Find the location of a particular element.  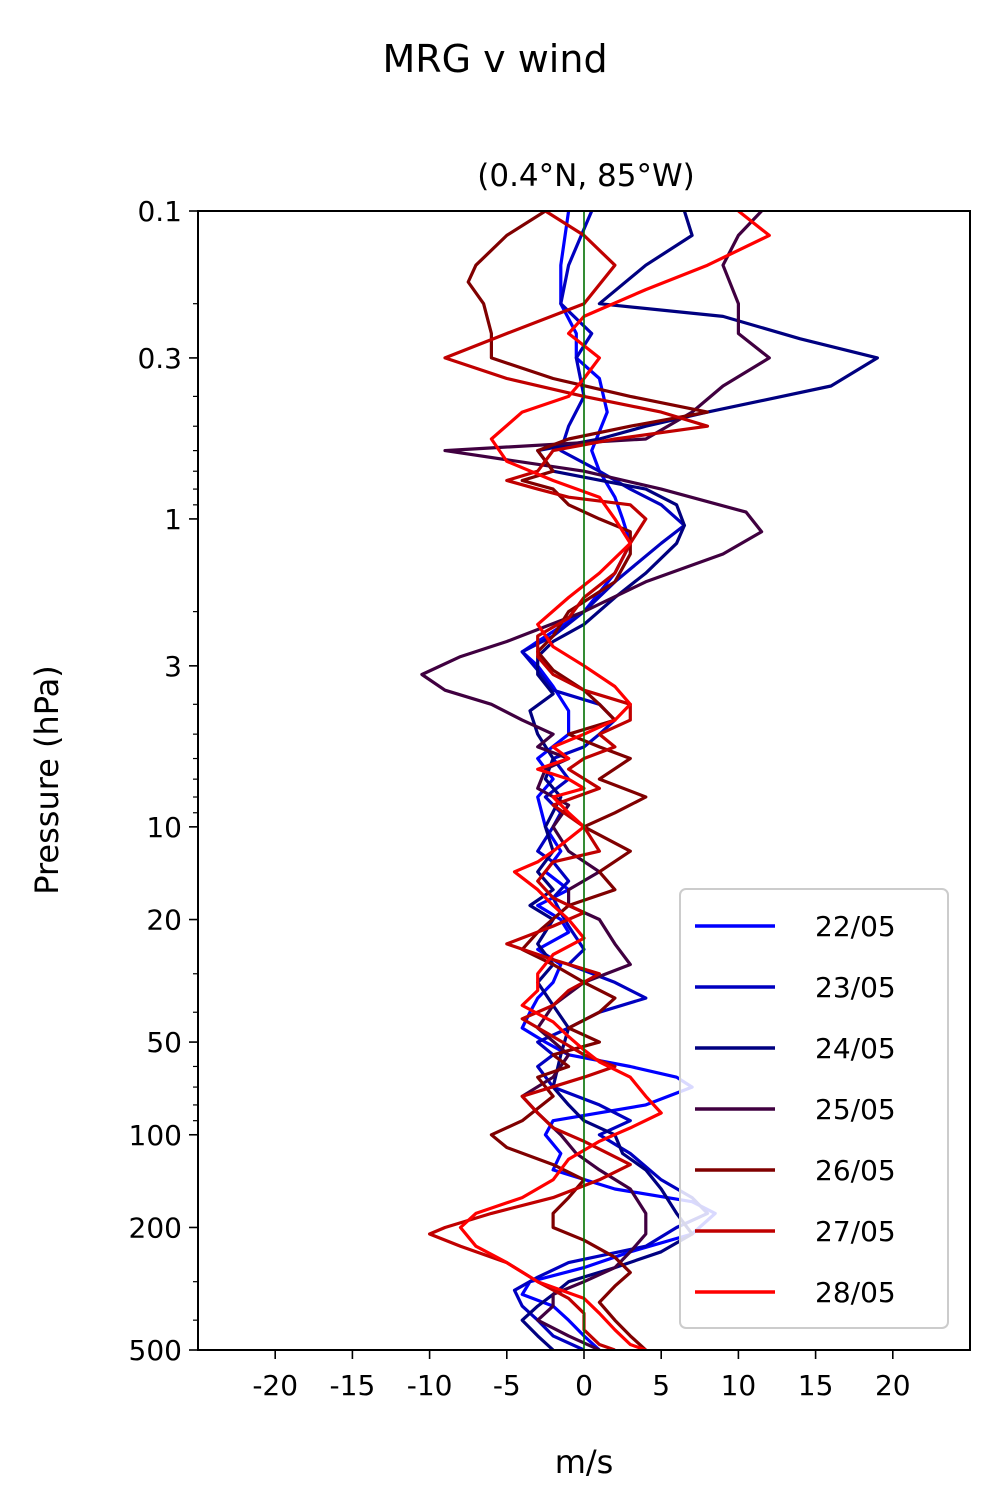

legend-label: 25/05 is located at coordinates (855, 1109).